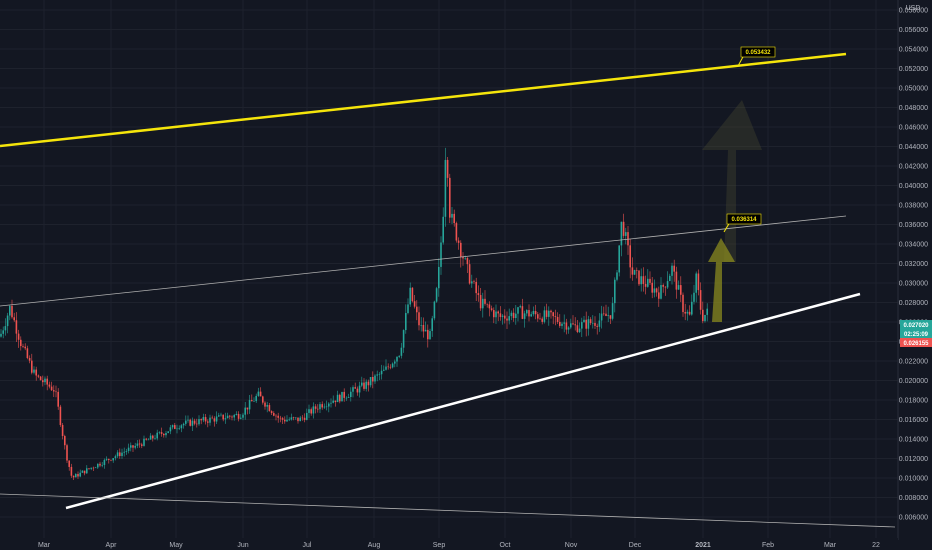  I want to click on annotation-upper: 0.053432, so click(756, 56).